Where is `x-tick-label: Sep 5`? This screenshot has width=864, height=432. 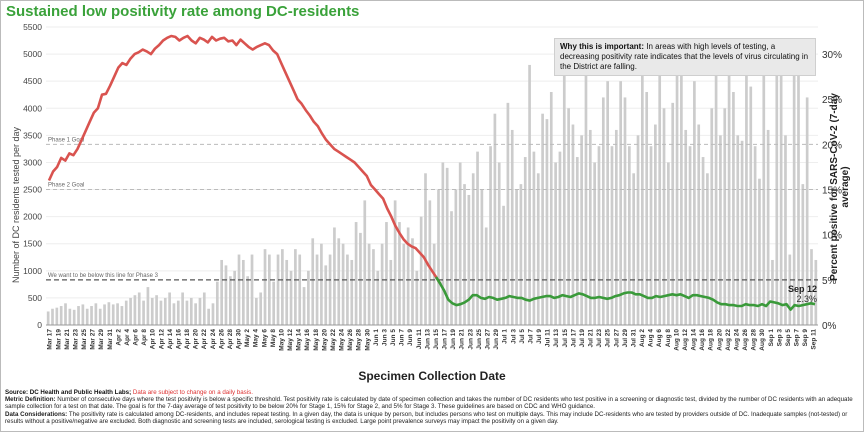
x-tick-label: Sep 5 is located at coordinates (788, 338).